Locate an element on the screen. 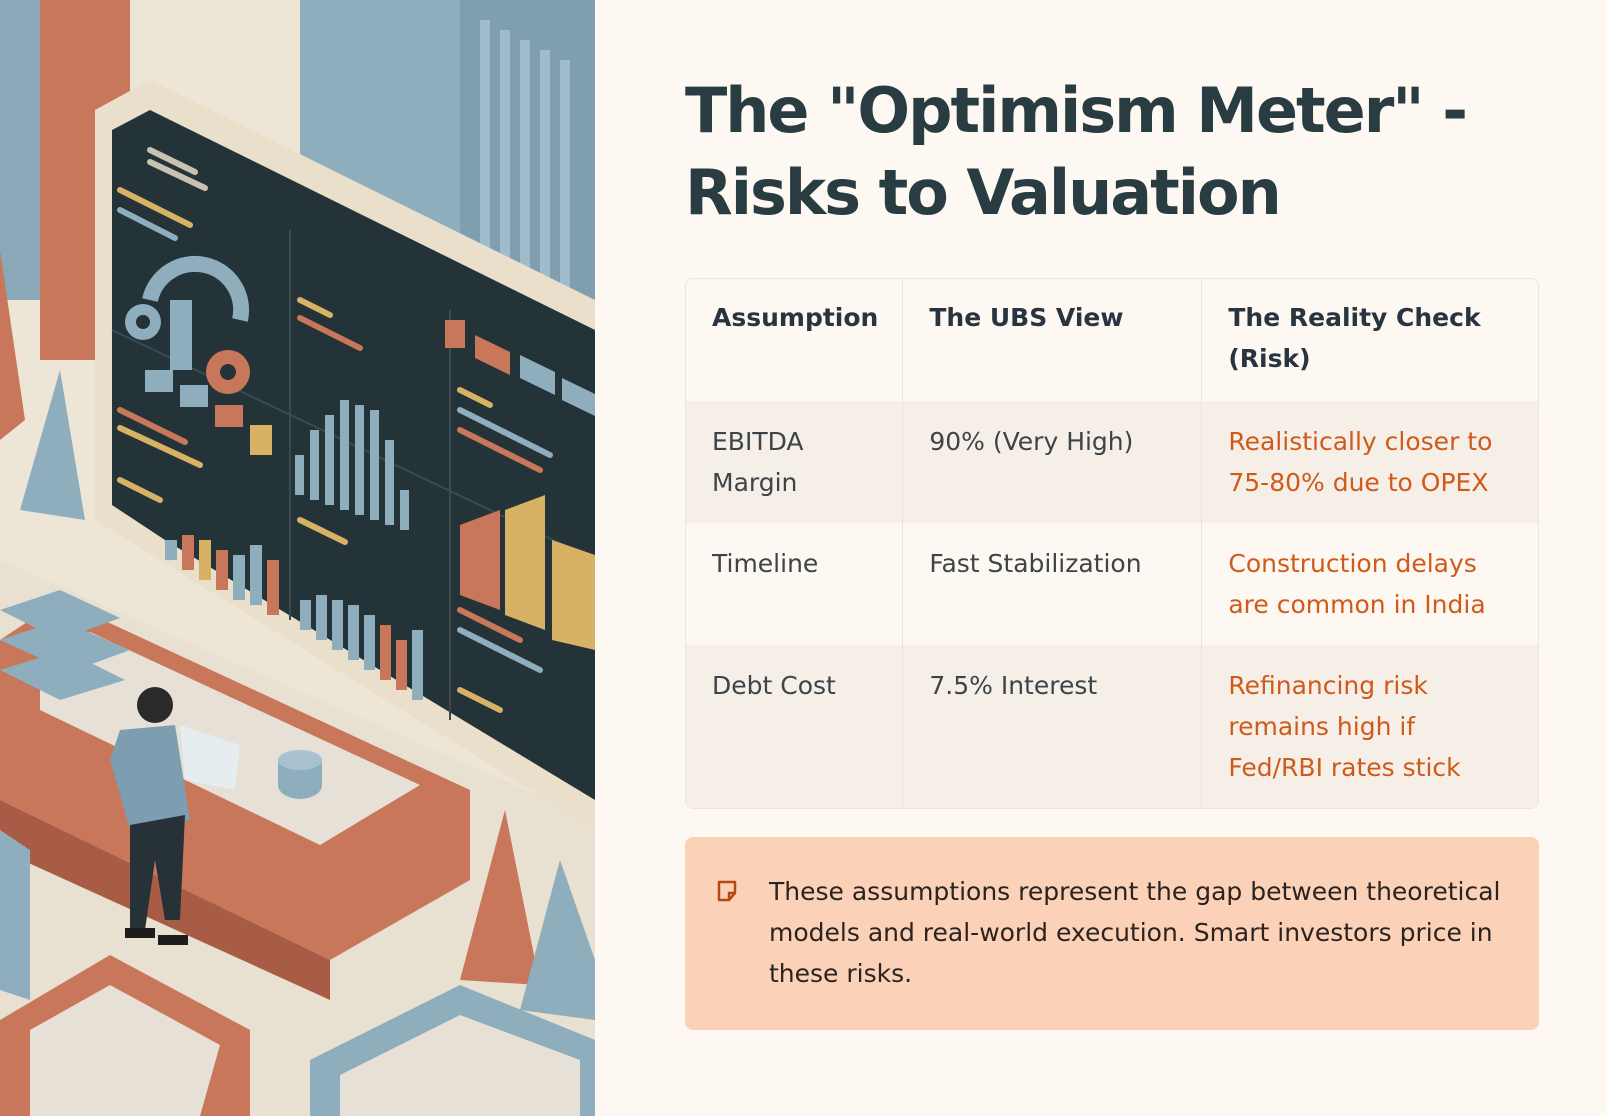  header-reality-check: The Reality Check (Risk) is located at coordinates (1354, 338).